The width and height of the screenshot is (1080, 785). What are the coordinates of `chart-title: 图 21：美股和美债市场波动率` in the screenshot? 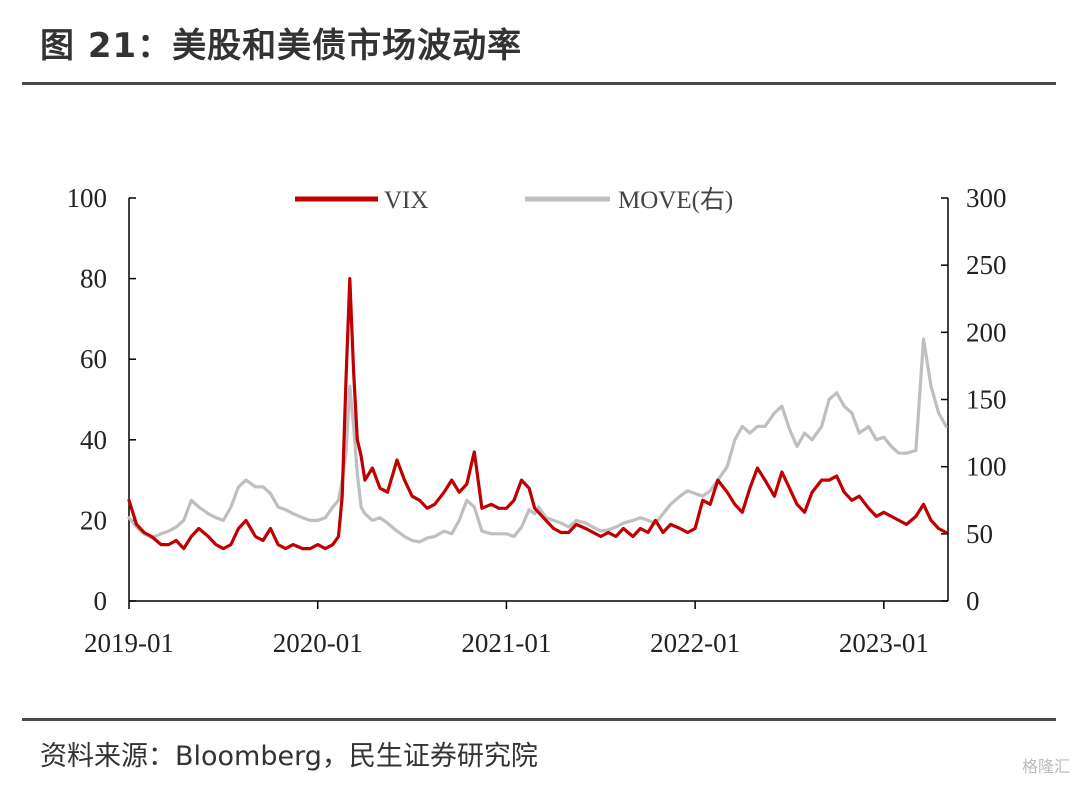 It's located at (281, 46).